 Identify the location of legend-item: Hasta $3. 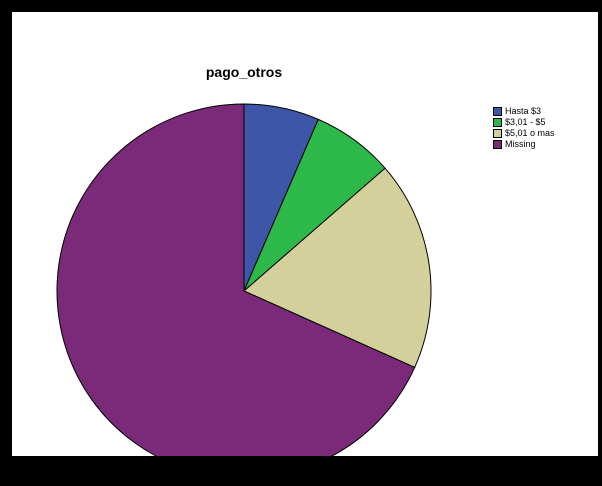
(524, 111).